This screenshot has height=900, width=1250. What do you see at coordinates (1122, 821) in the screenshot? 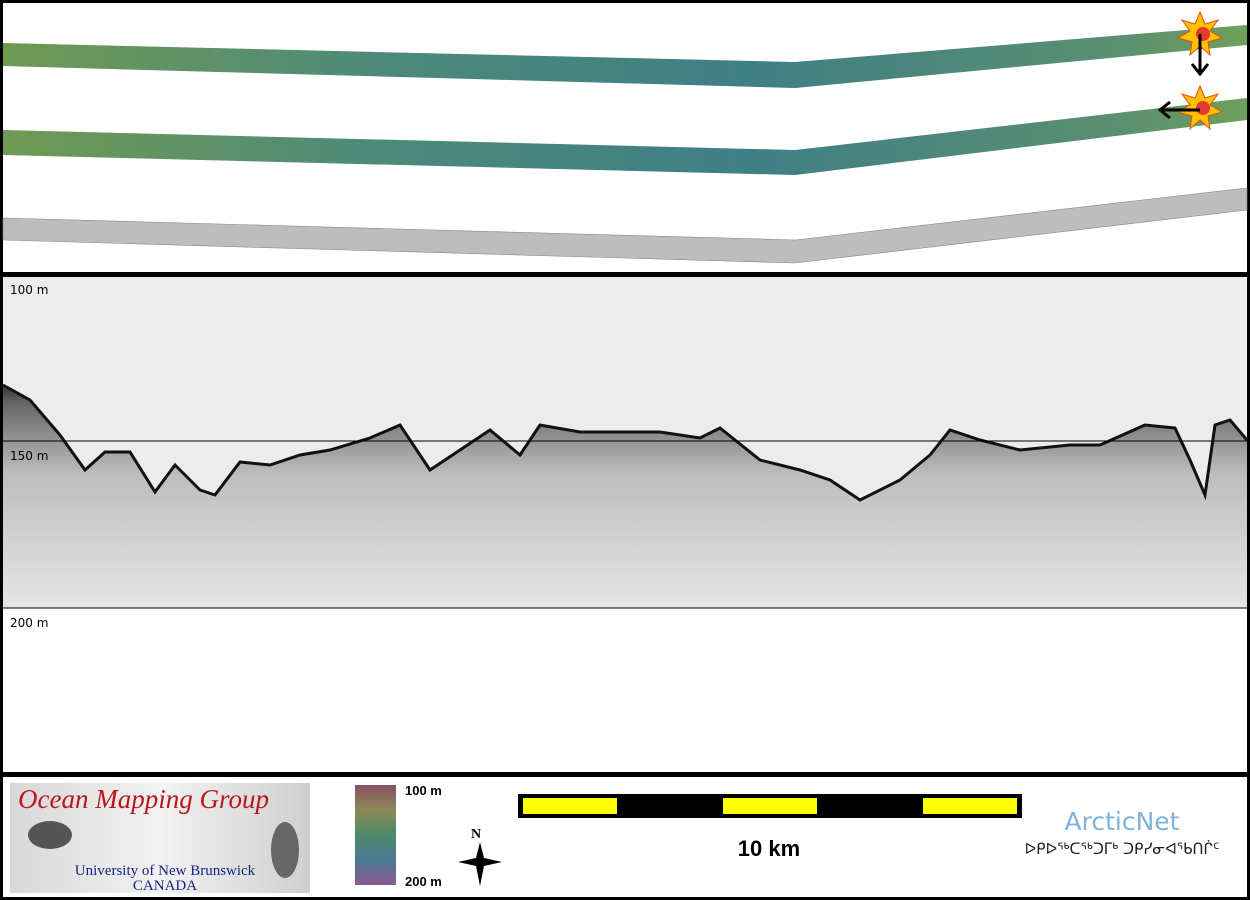
I see `partner-name: ArcticNet` at bounding box center [1122, 821].